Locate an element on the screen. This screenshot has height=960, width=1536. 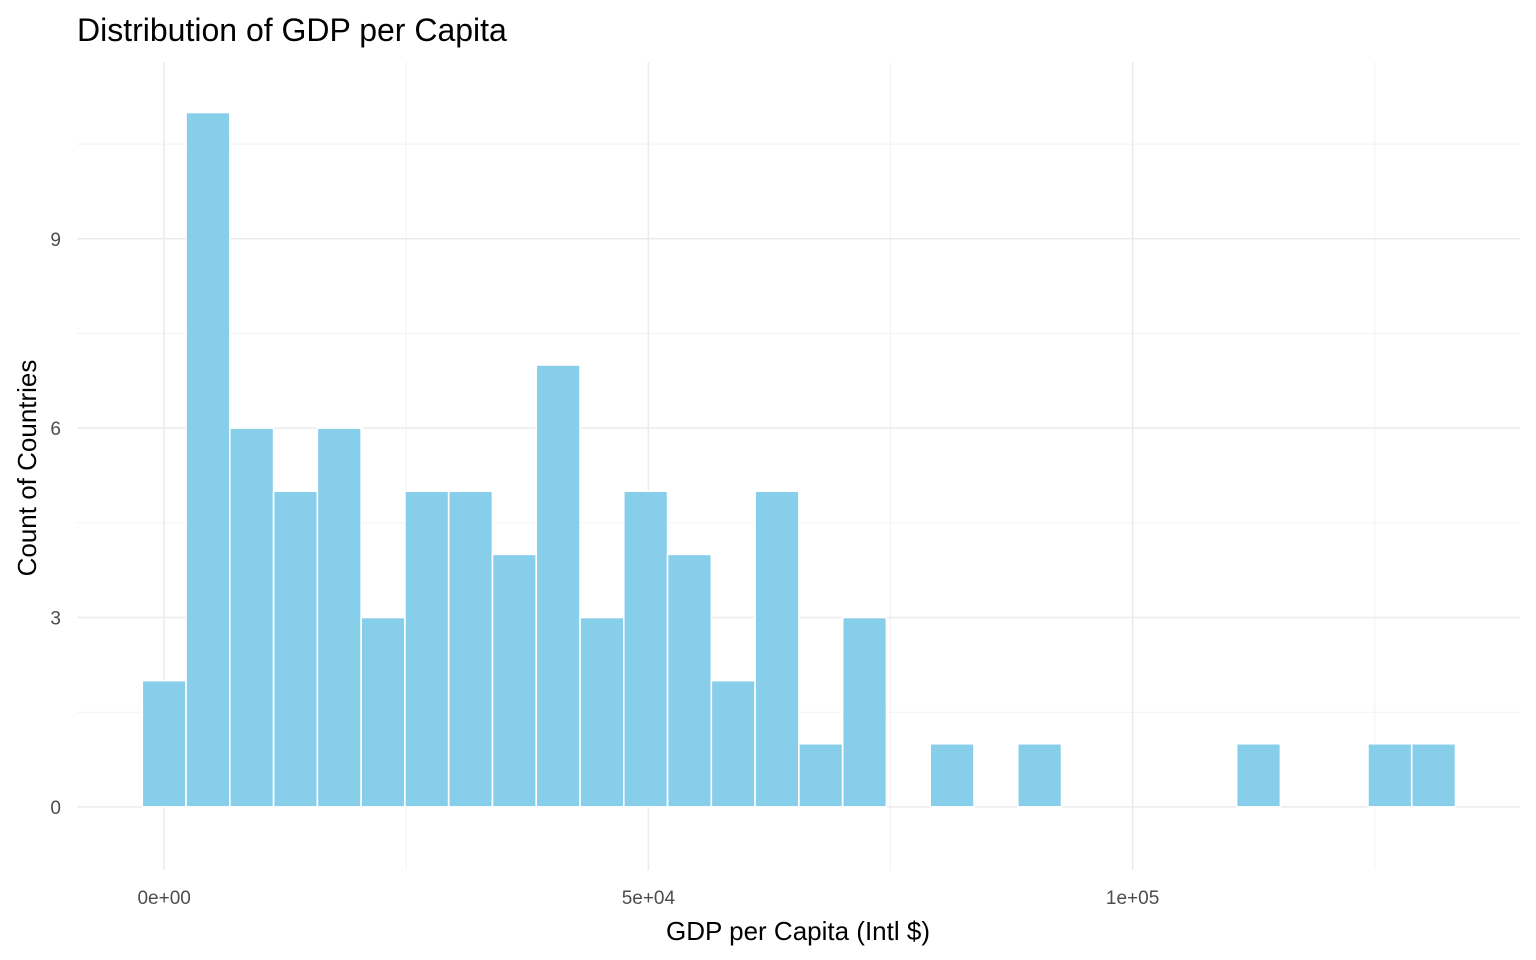
x-tick-label: 0e+00 is located at coordinates (163, 898).